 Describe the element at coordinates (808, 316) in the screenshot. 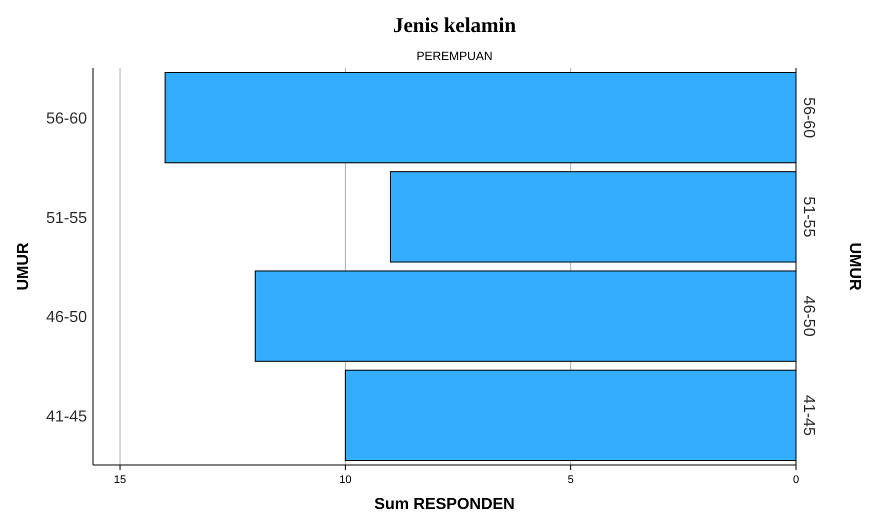

I see `category-label: 46-50` at that location.